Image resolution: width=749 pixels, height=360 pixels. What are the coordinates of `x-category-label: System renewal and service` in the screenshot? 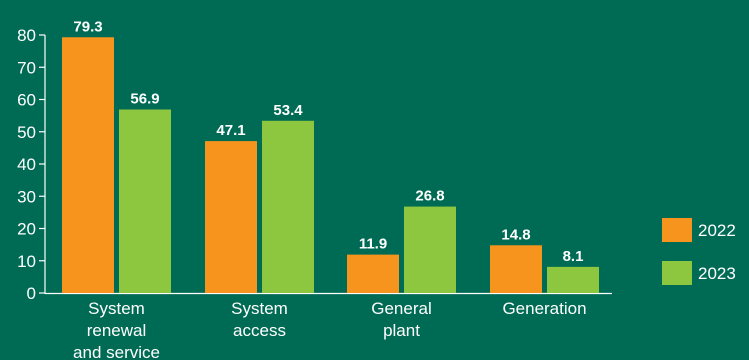 It's located at (116, 329).